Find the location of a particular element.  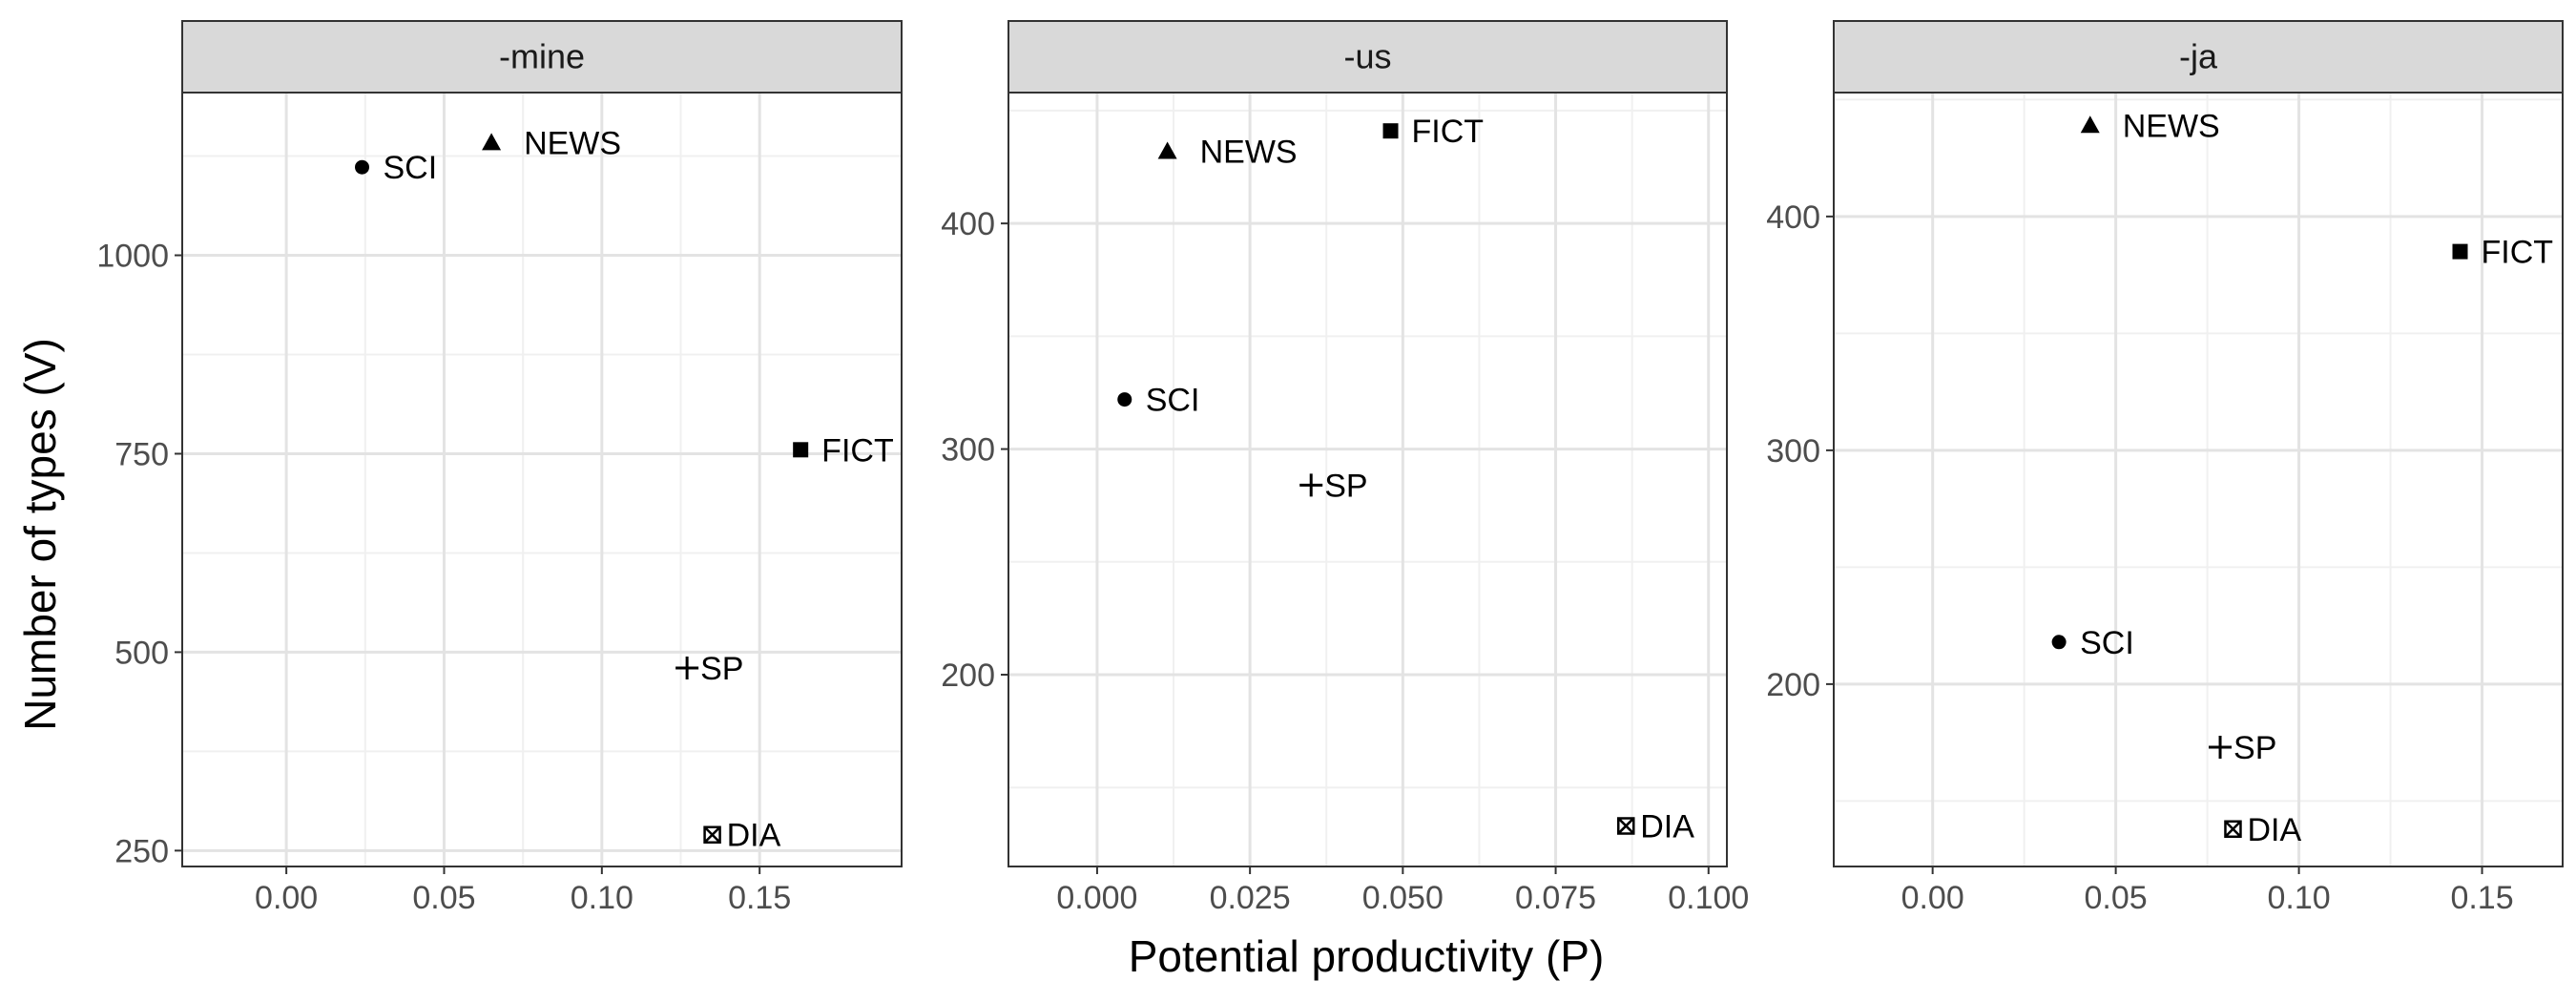

y-tick-label: 750 is located at coordinates (141, 454).